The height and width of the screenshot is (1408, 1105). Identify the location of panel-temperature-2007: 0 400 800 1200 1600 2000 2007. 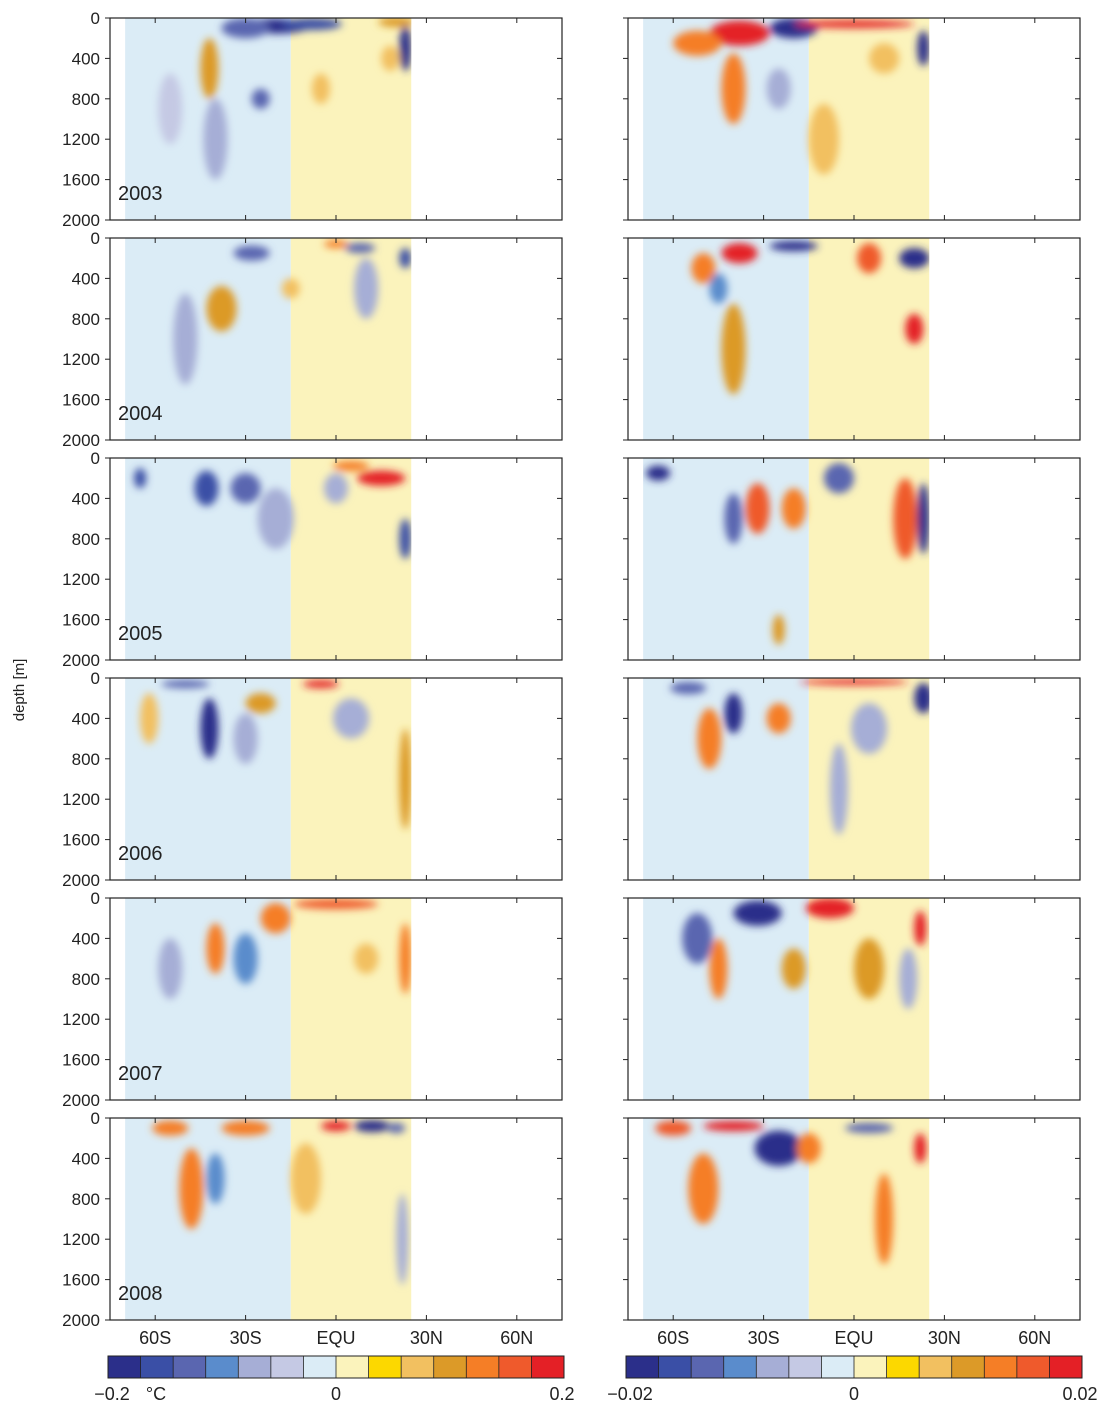
(312, 999).